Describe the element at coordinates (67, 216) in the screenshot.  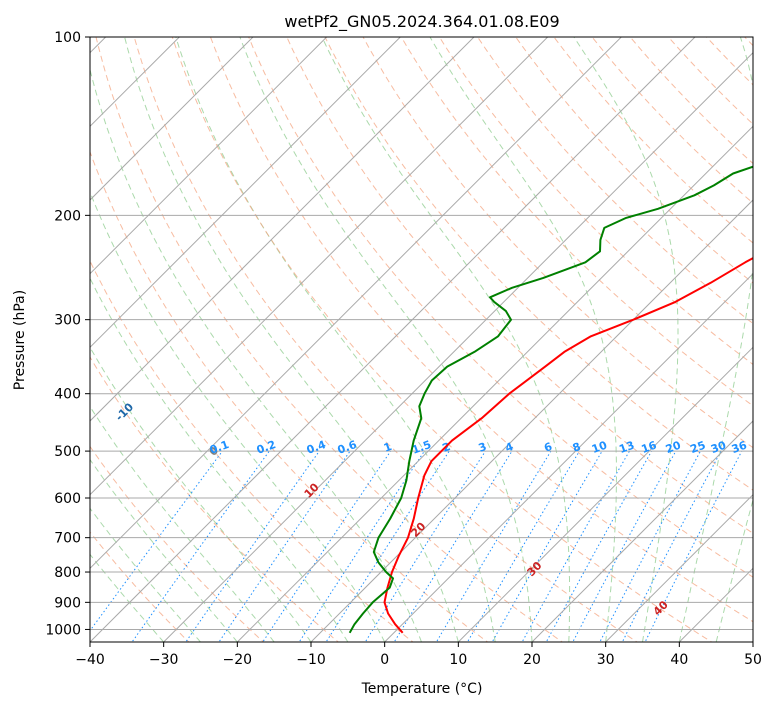
I see `y-tick-label: 200` at that location.